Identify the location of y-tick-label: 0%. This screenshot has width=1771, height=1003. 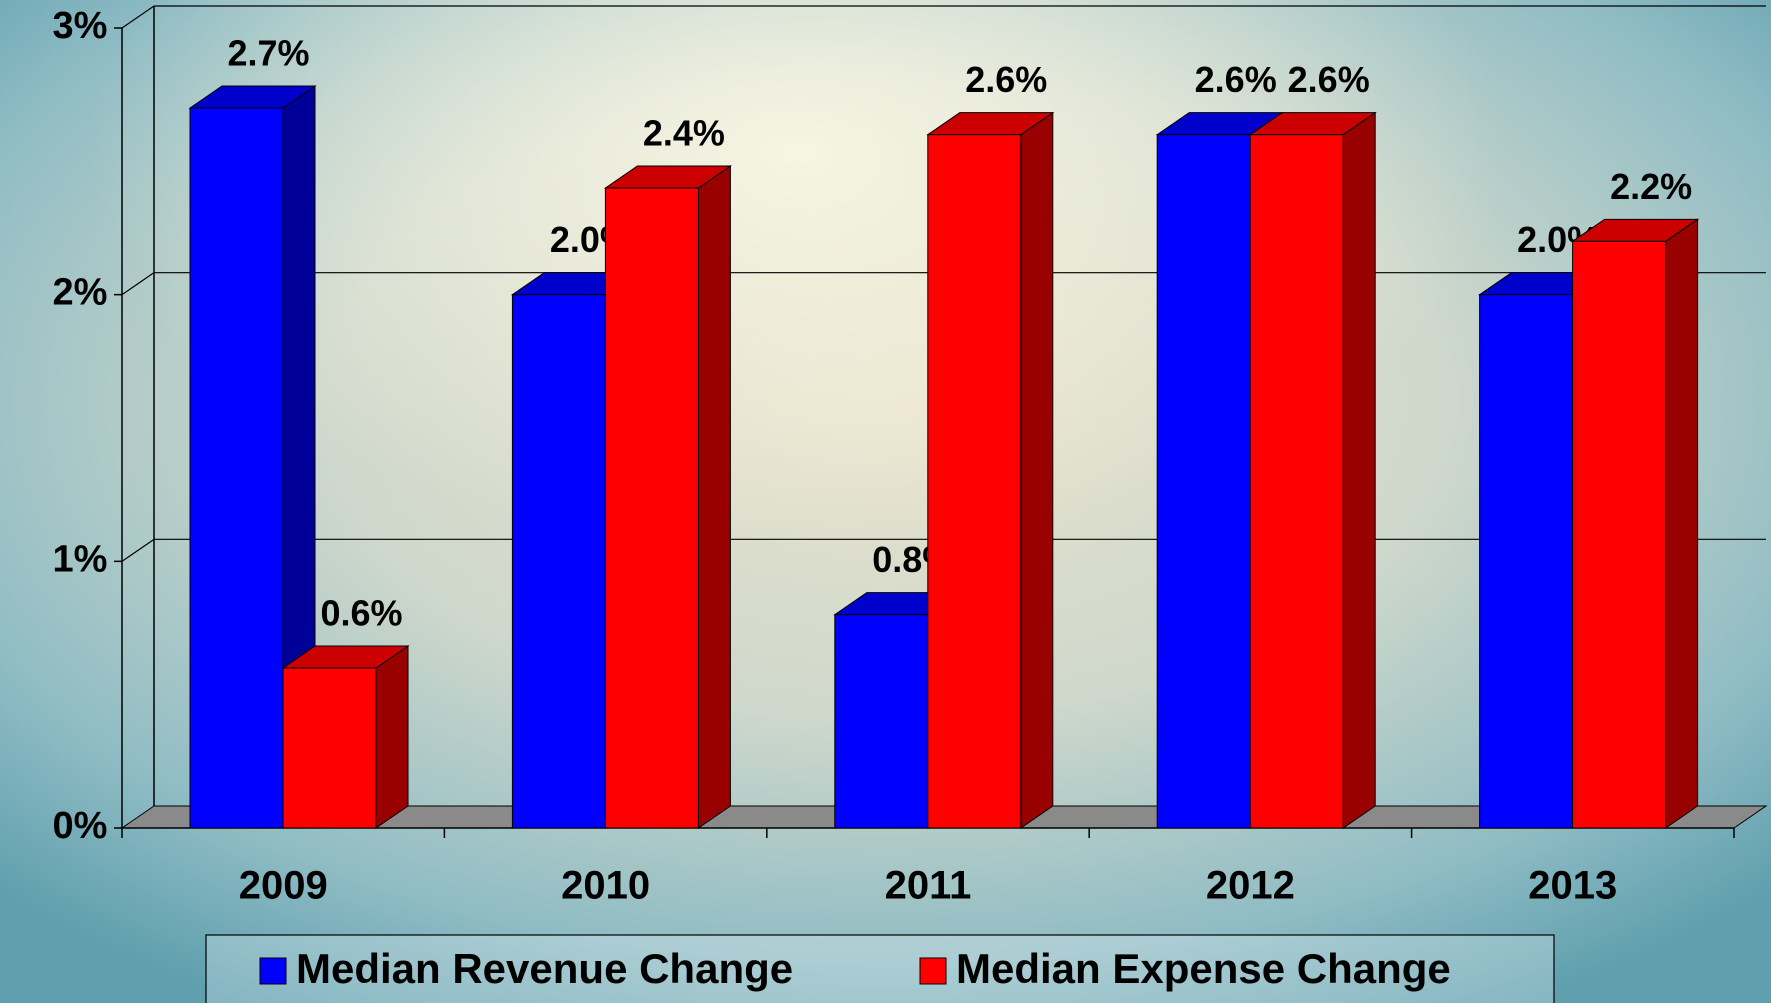
(80, 826).